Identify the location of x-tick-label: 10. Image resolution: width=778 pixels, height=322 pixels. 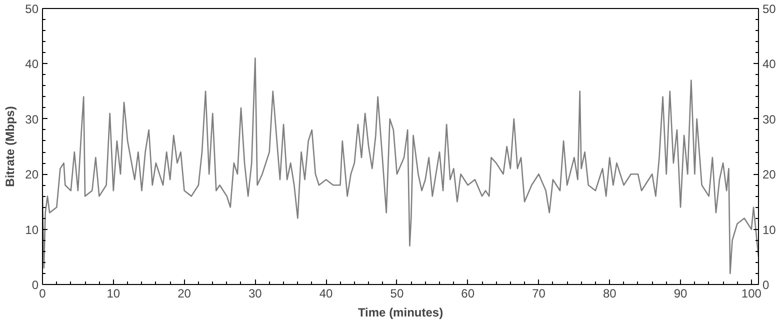
(113, 293).